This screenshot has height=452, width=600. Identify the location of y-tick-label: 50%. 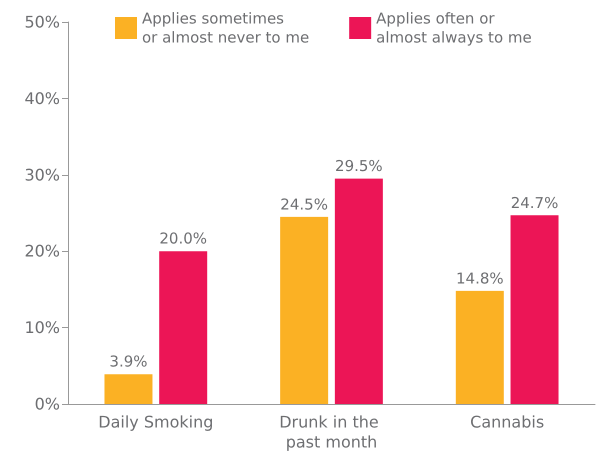
(42, 22).